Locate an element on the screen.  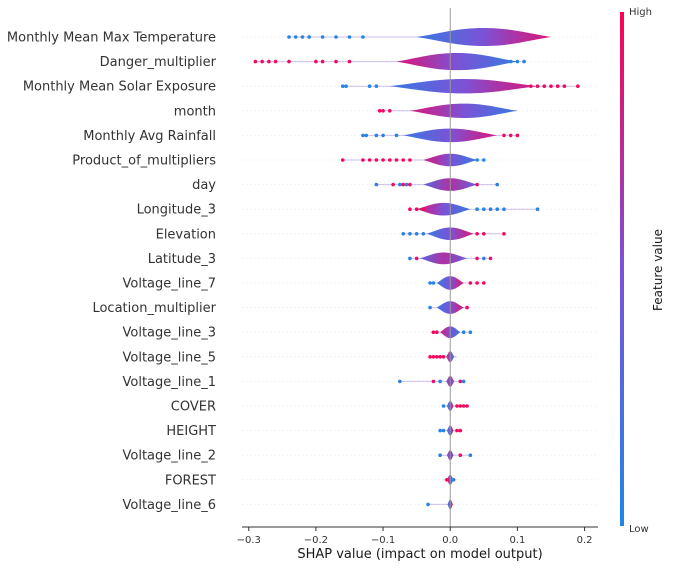
feature-row: Location_multiplier is located at coordinates (345, 308).